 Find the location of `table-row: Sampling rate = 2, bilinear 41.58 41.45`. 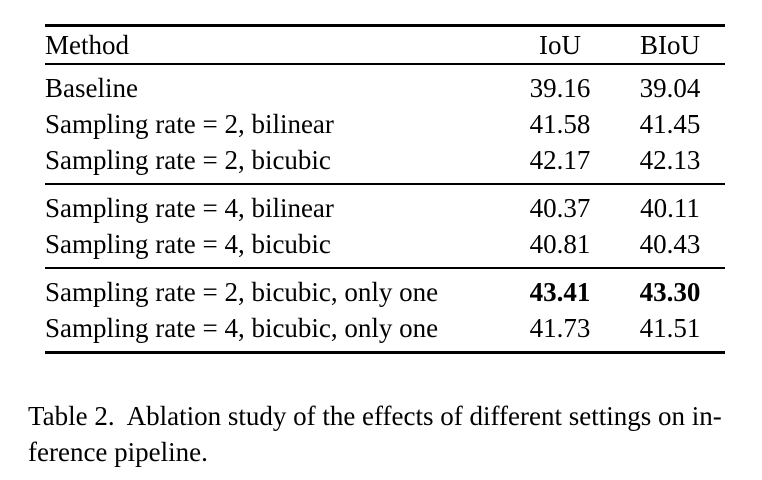

table-row: Sampling rate = 2, bilinear 41.58 41.45 is located at coordinates (385, 124).